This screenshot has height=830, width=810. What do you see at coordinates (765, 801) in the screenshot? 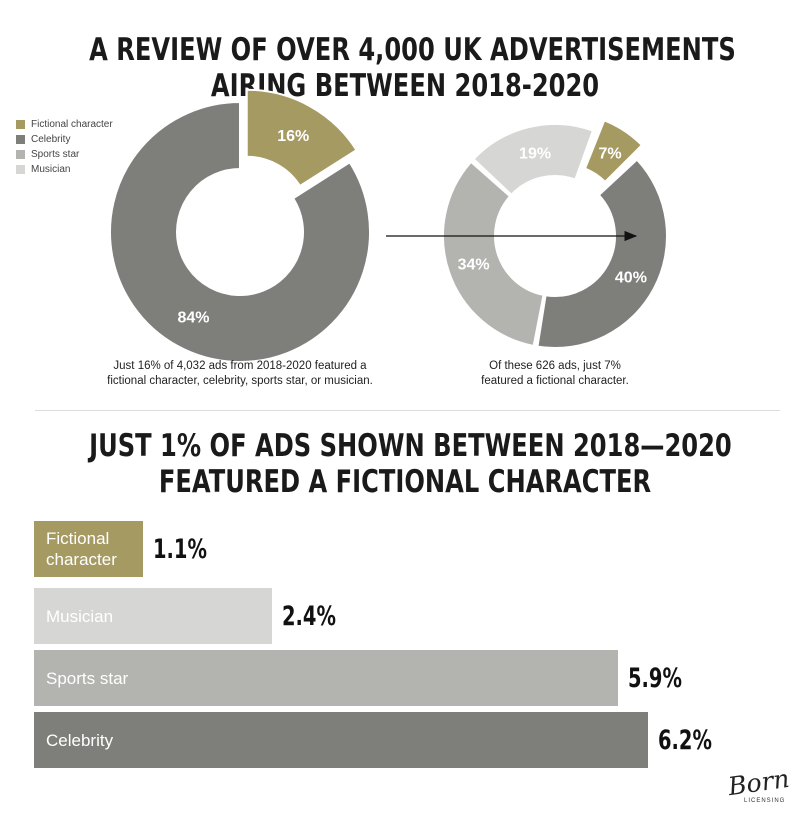
I see `logo-subtext: LICENSING` at bounding box center [765, 801].